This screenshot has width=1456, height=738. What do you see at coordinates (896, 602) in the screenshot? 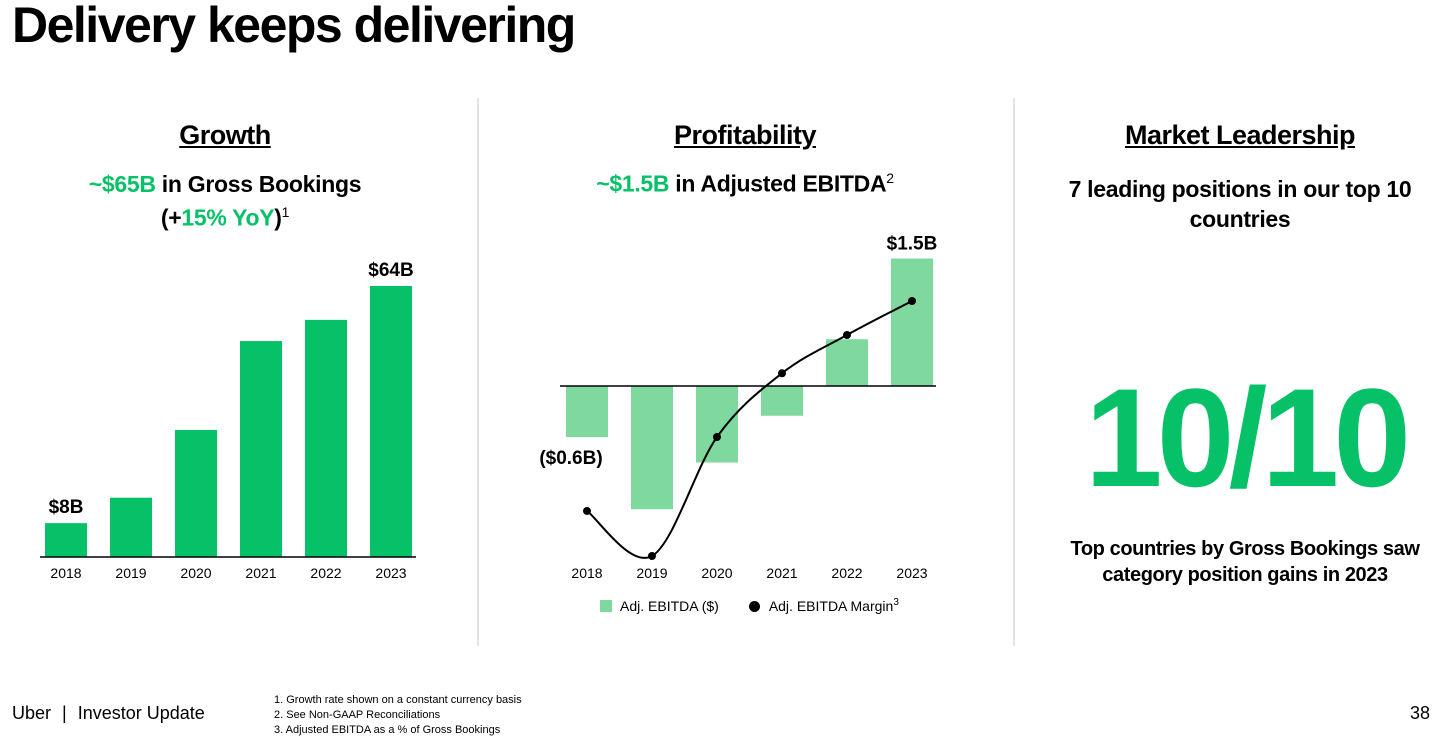
I see `legend-line-note: 3` at bounding box center [896, 602].